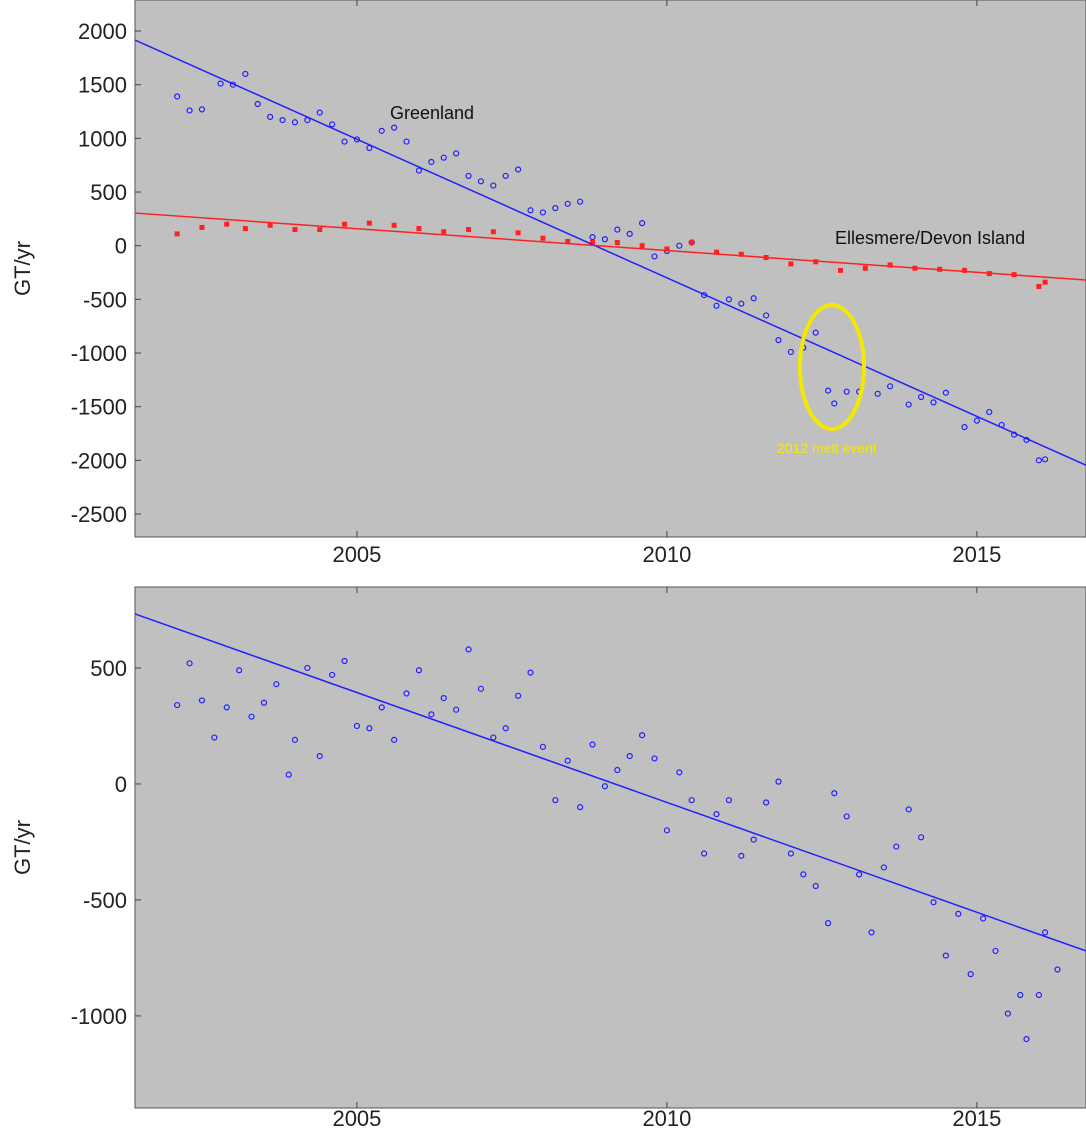 Image resolution: width=1086 pixels, height=1144 pixels. I want to click on y-tick-label: 1000, so click(102, 138).